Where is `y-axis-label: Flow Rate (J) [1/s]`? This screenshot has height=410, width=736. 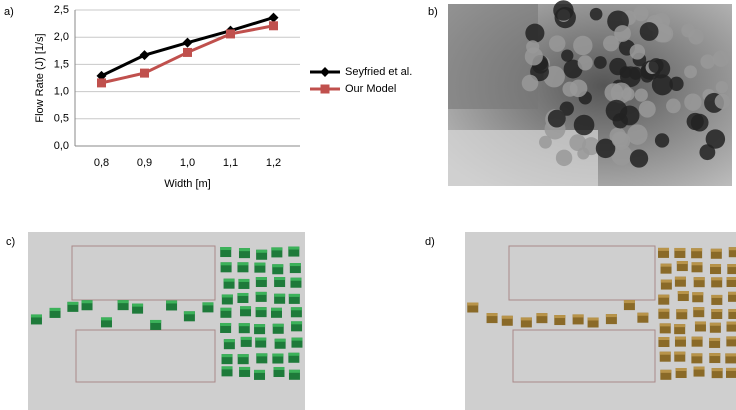
y-axis-label: Flow Rate (J) [1/s] is located at coordinates (40, 77).